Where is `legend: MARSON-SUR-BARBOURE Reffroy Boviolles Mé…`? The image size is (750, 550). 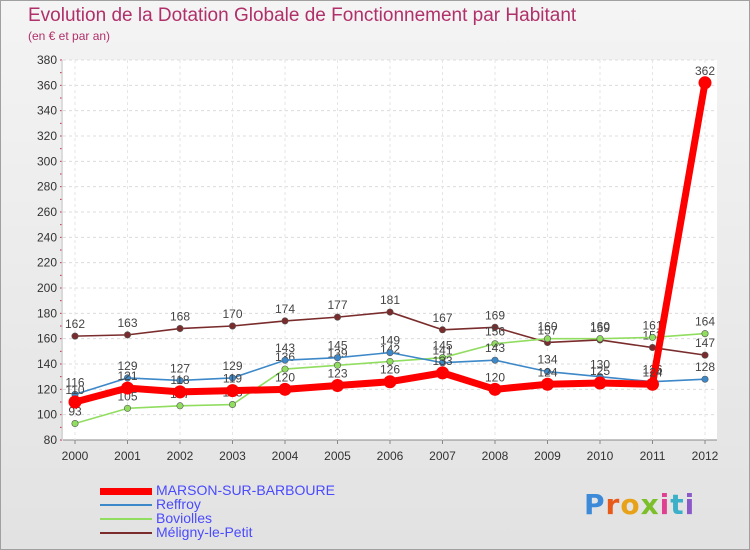 legend: MARSON-SUR-BARBOURE Reffroy Boviolles Mé… is located at coordinates (260, 511).